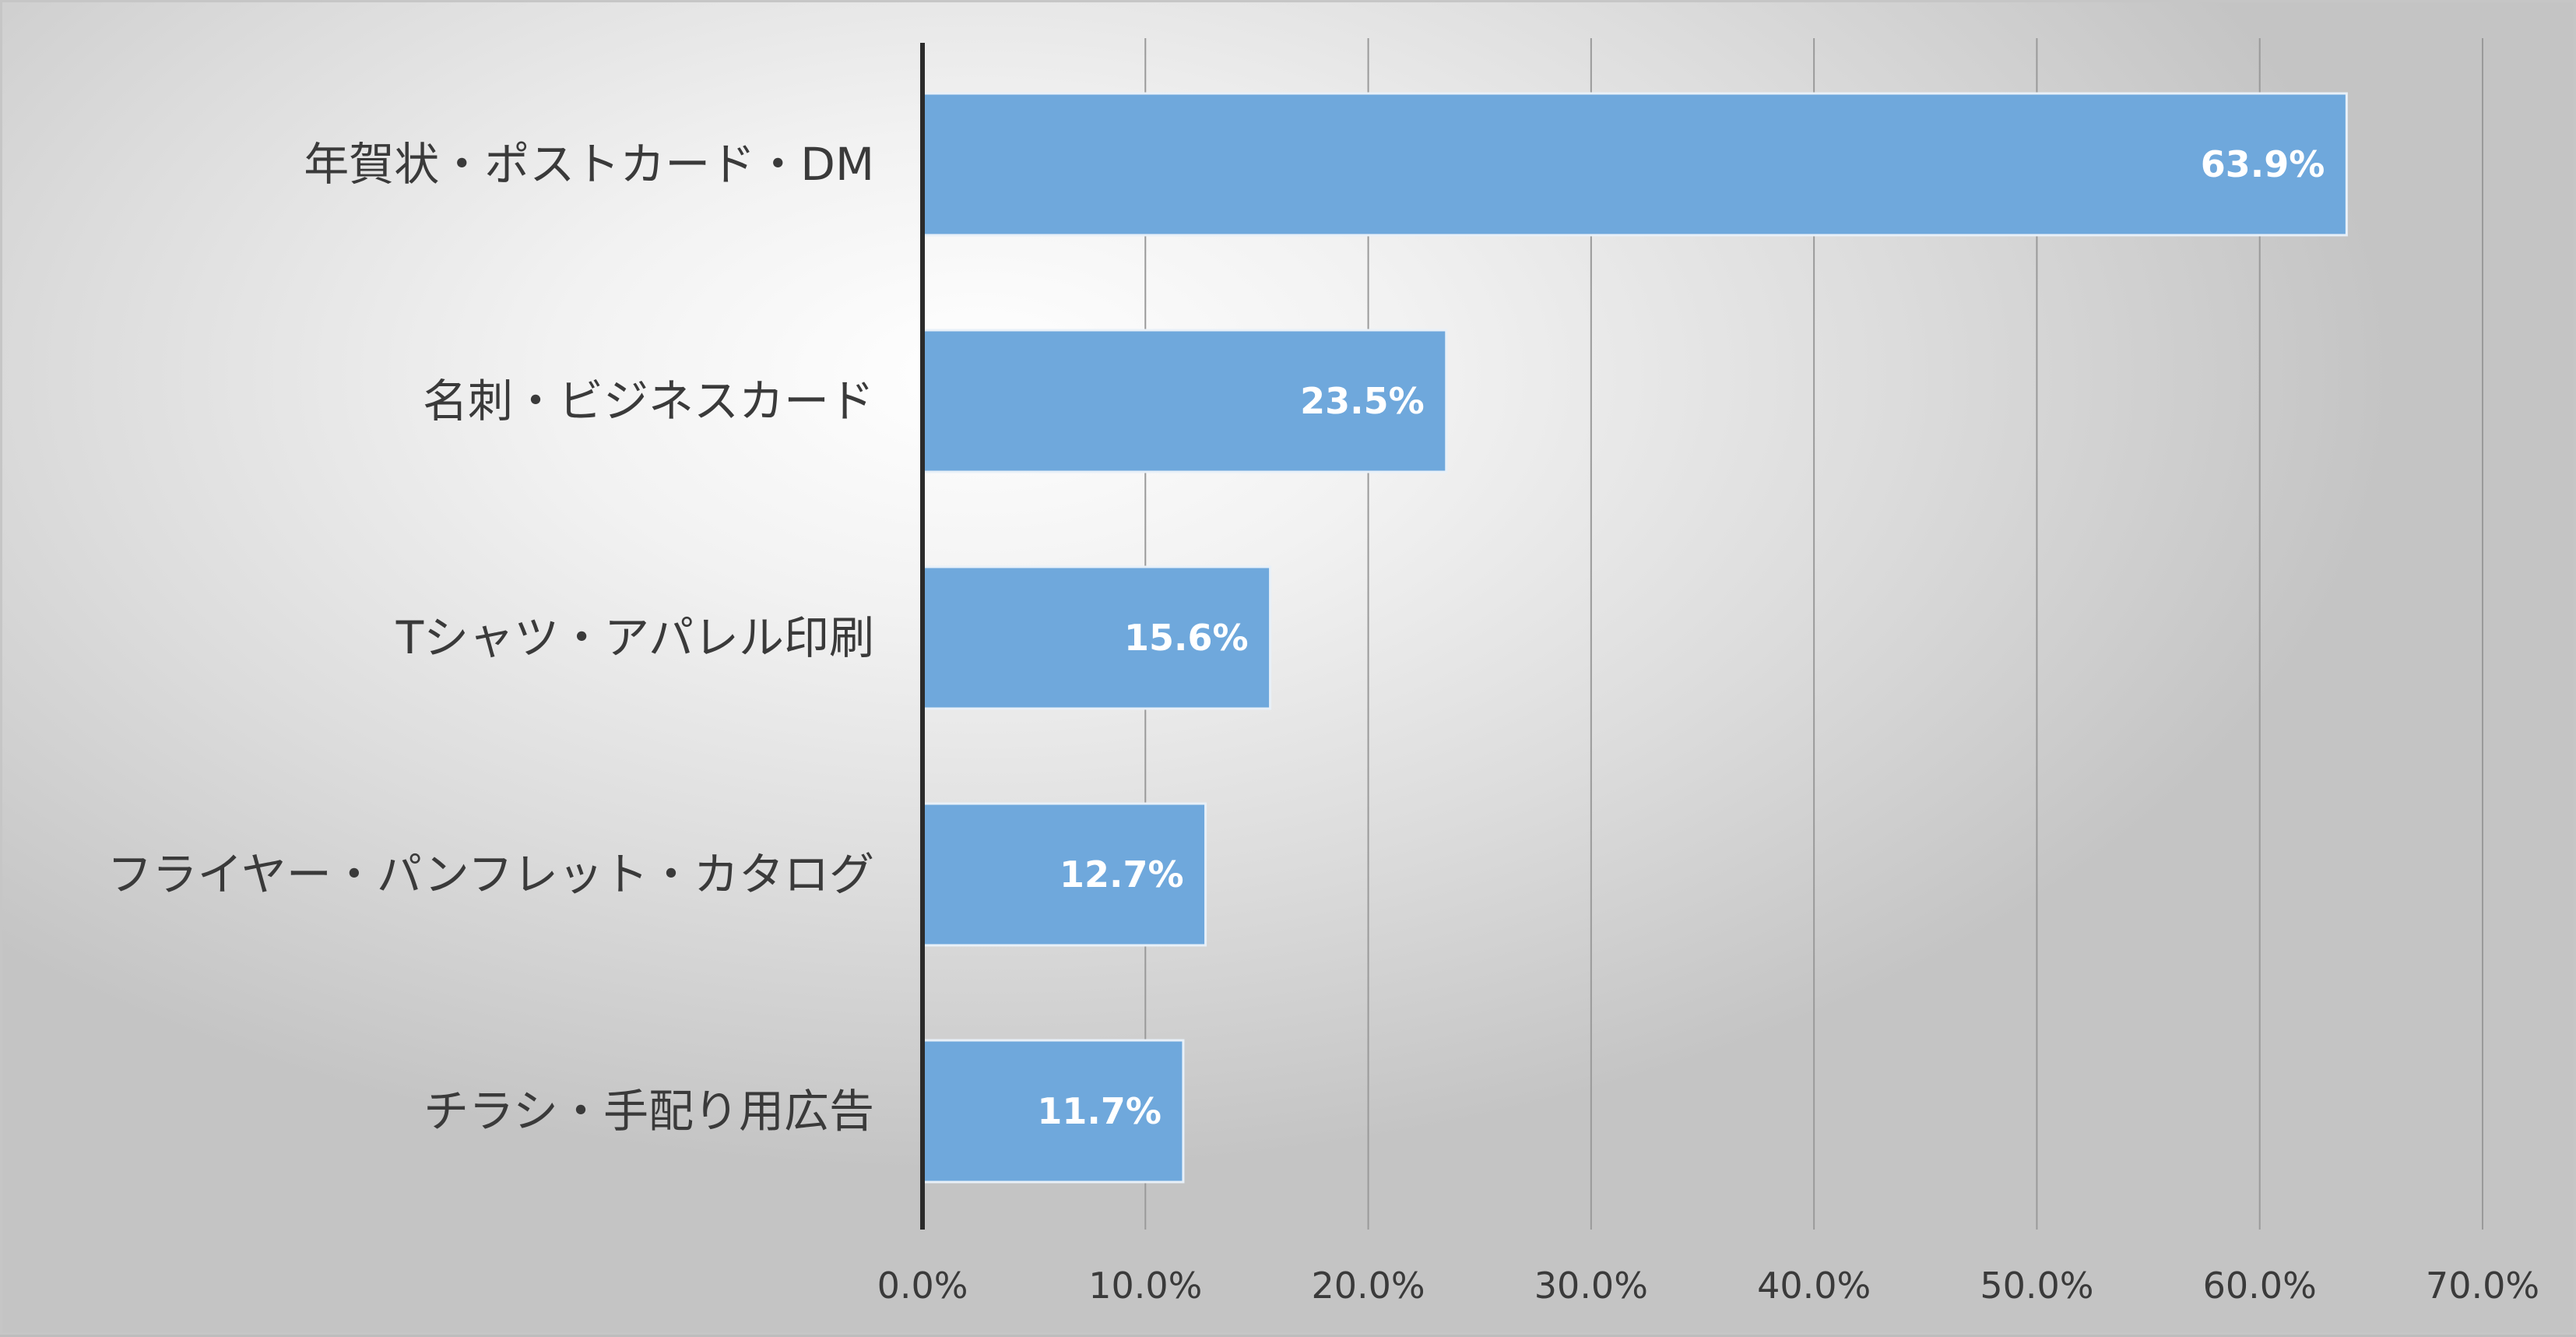 The width and height of the screenshot is (2576, 1337). Describe the element at coordinates (2260, 1286) in the screenshot. I see `x-tick-label: 60.0%` at that location.